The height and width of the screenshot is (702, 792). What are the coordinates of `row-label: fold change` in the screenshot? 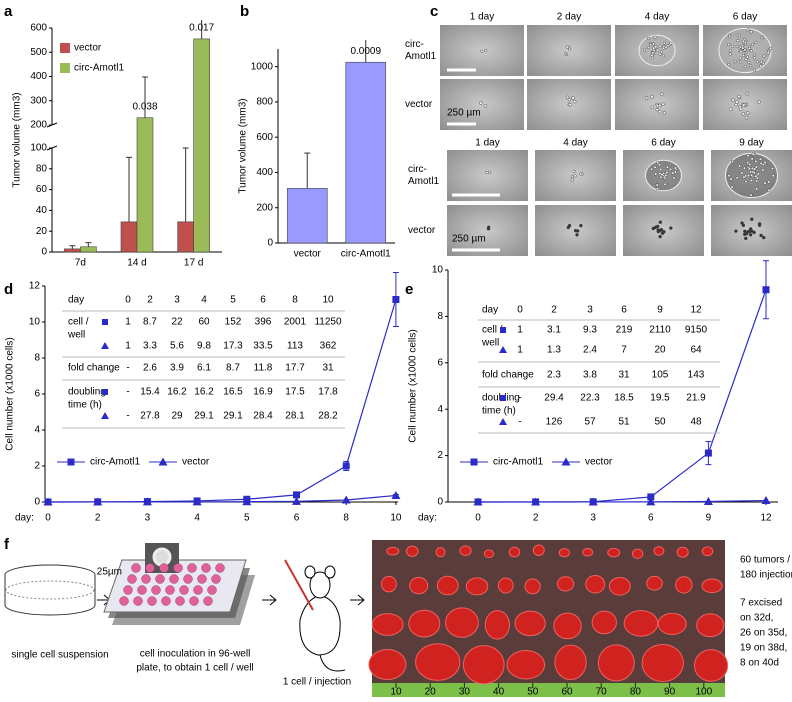 It's located at (508, 375).